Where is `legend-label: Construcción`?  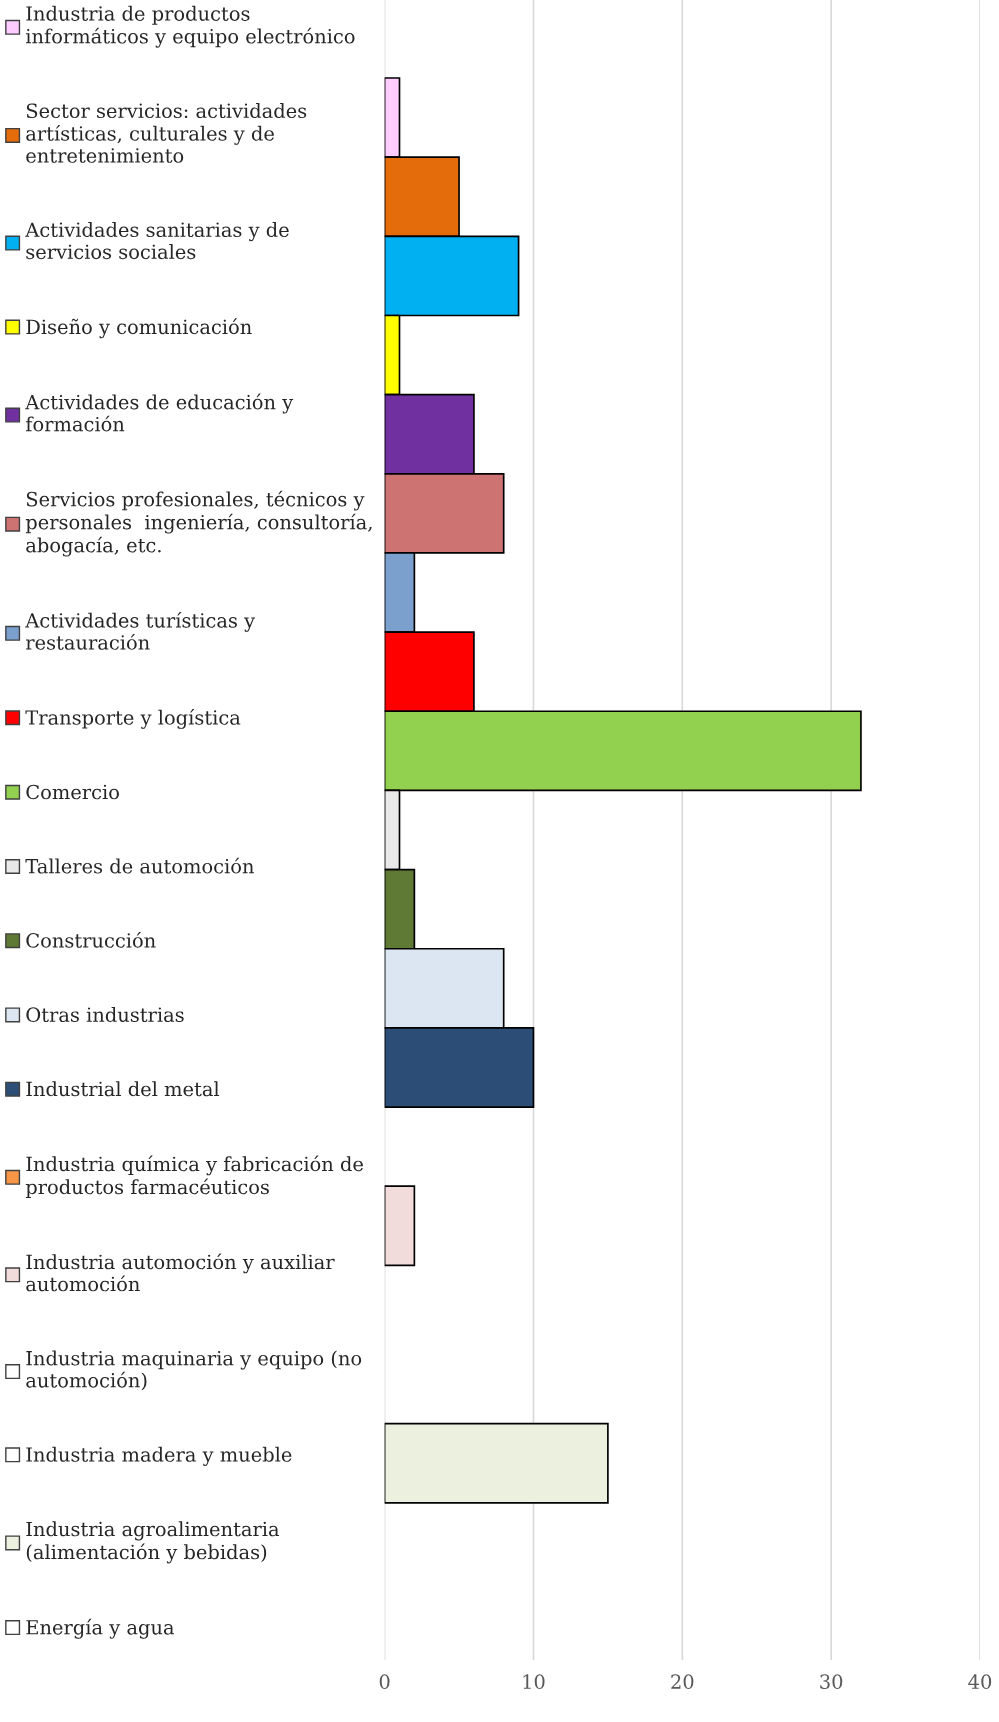
legend-label: Construcción is located at coordinates (91, 939).